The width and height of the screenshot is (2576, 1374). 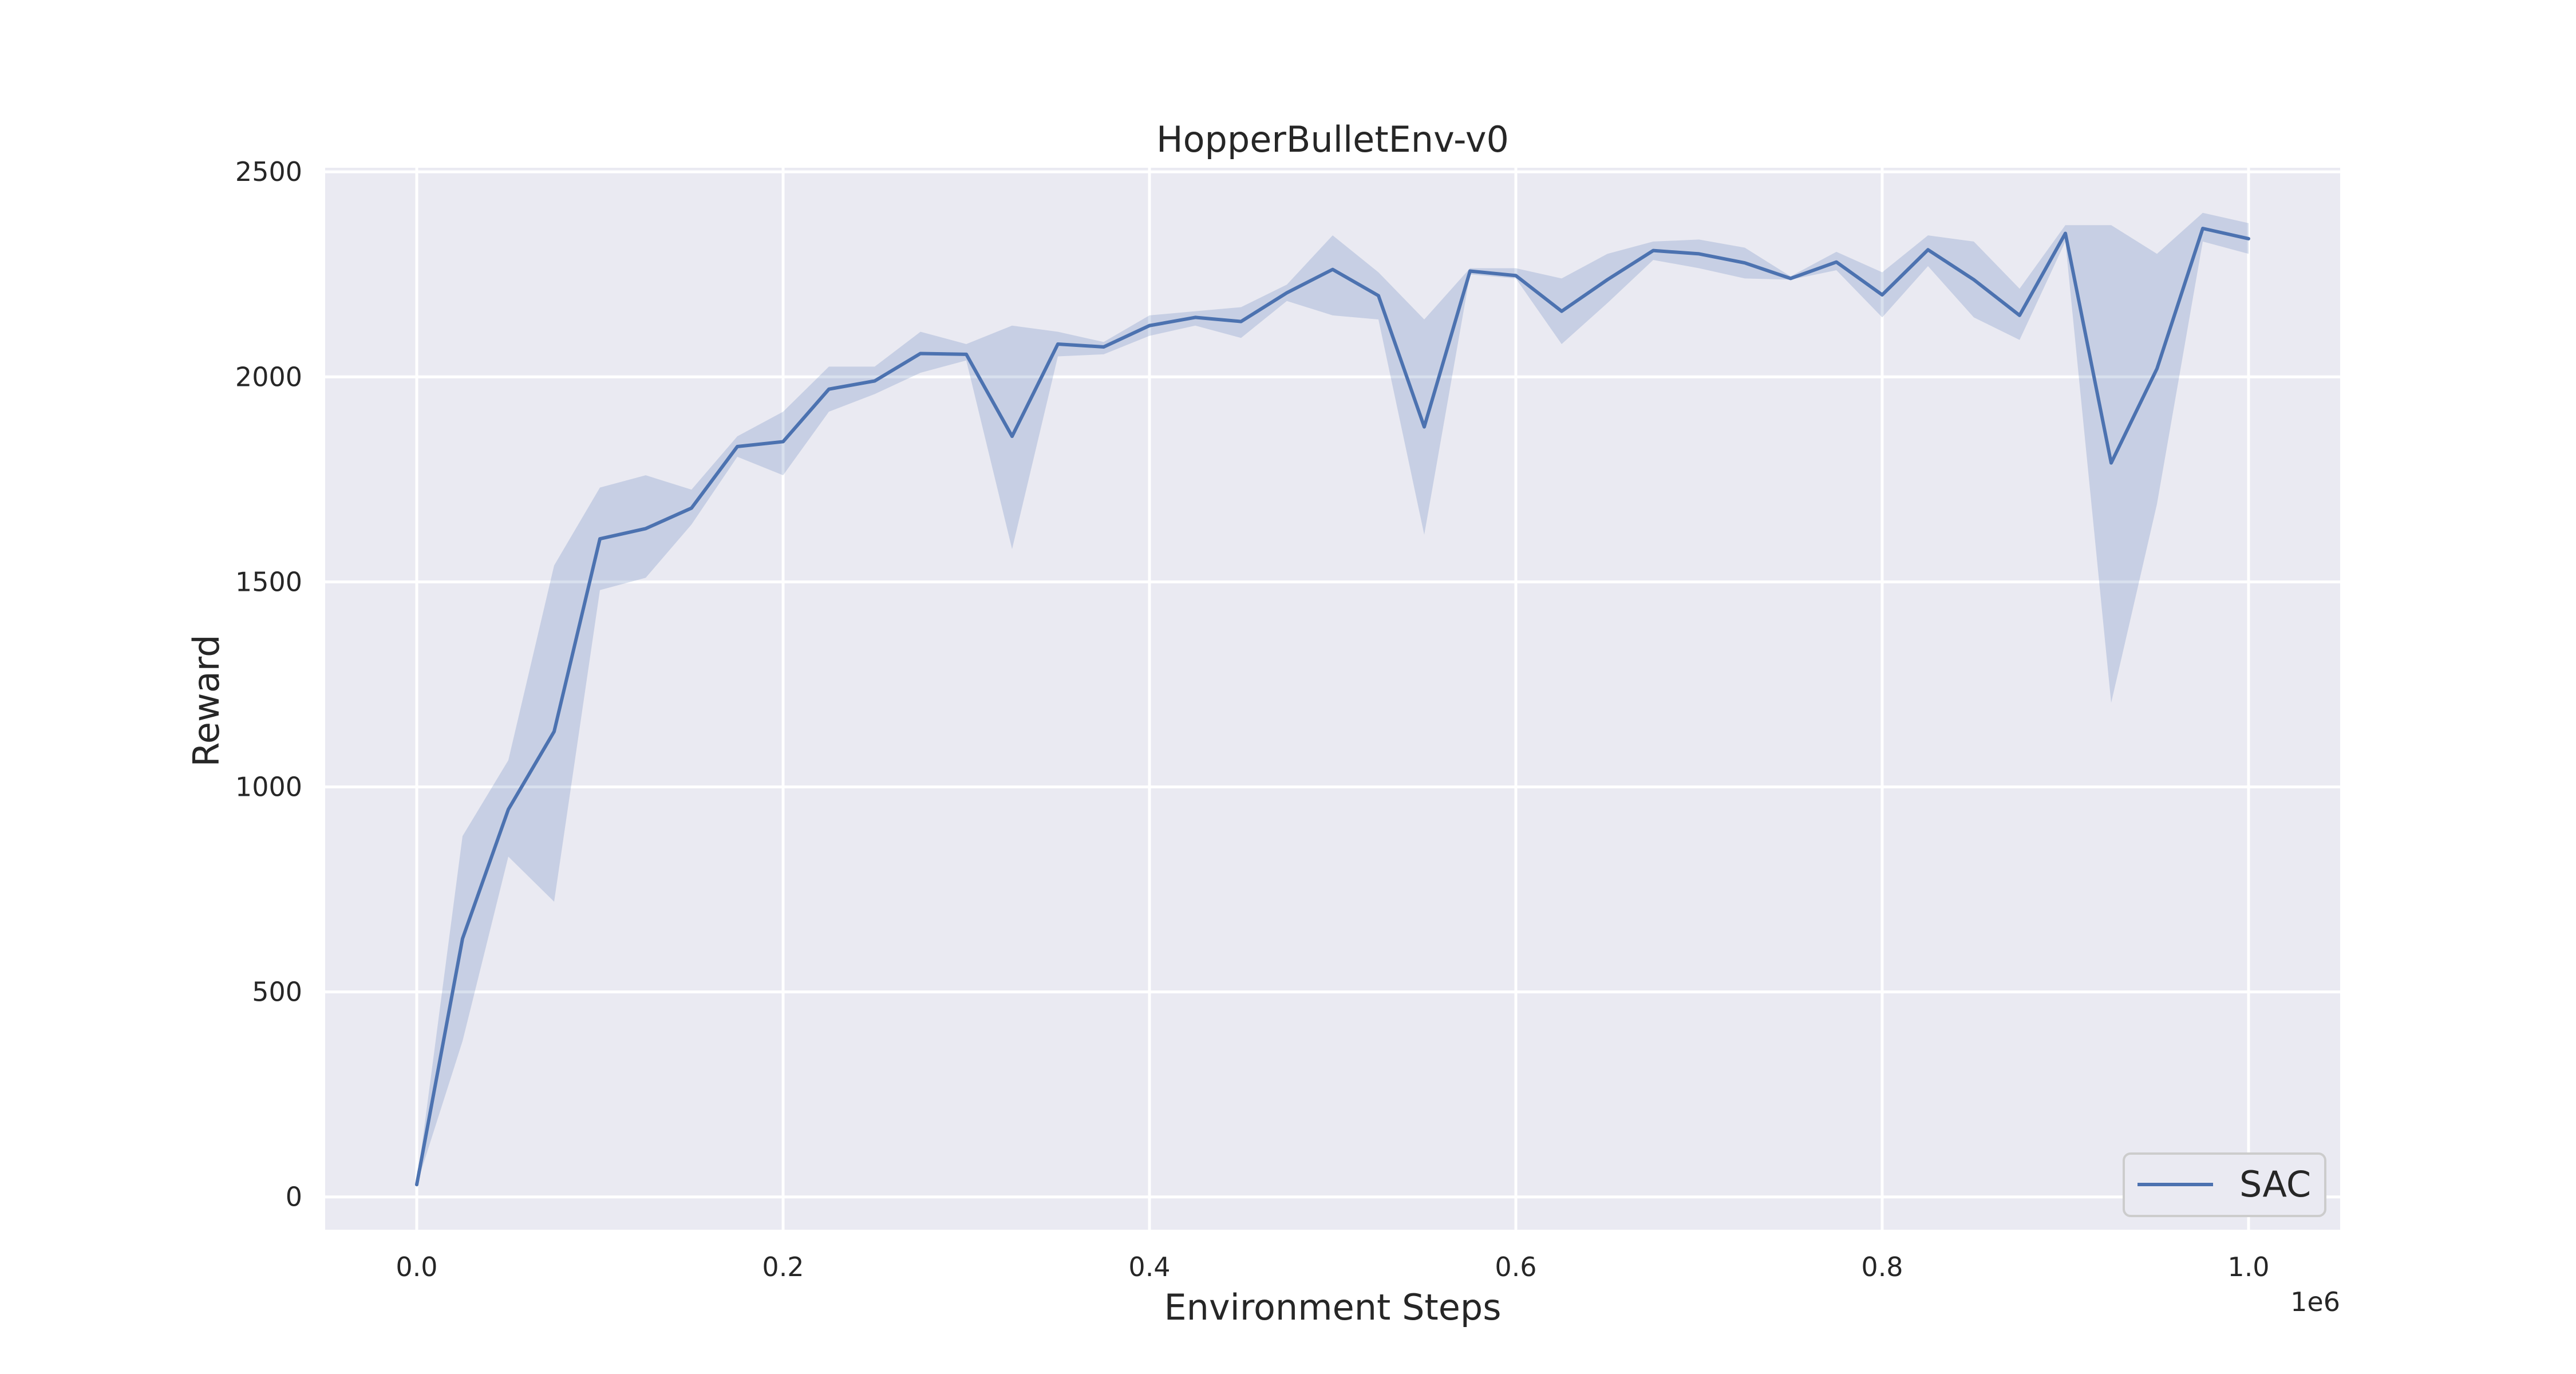 I want to click on x-axis-offset-label: 1e6, so click(x=2315, y=1301).